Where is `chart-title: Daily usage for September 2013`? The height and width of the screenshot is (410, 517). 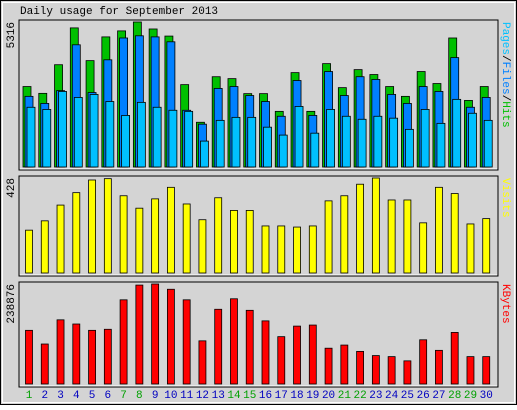
chart-title: Daily usage for September 2013 is located at coordinates (119, 12).